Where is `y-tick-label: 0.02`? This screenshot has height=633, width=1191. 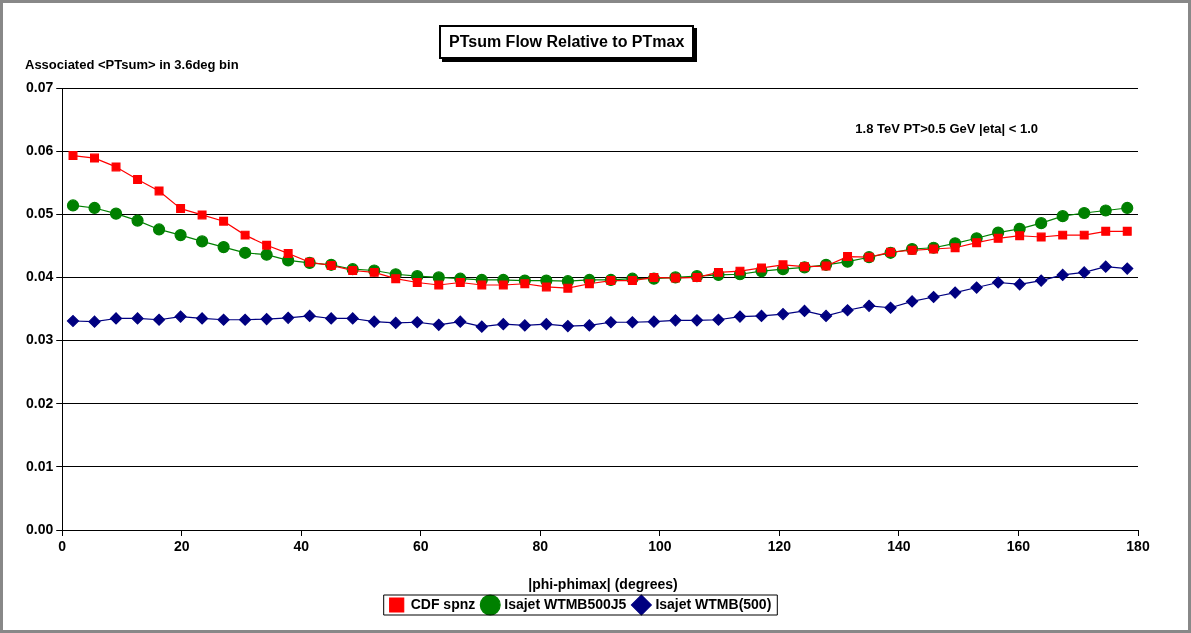 y-tick-label: 0.02 is located at coordinates (40, 402).